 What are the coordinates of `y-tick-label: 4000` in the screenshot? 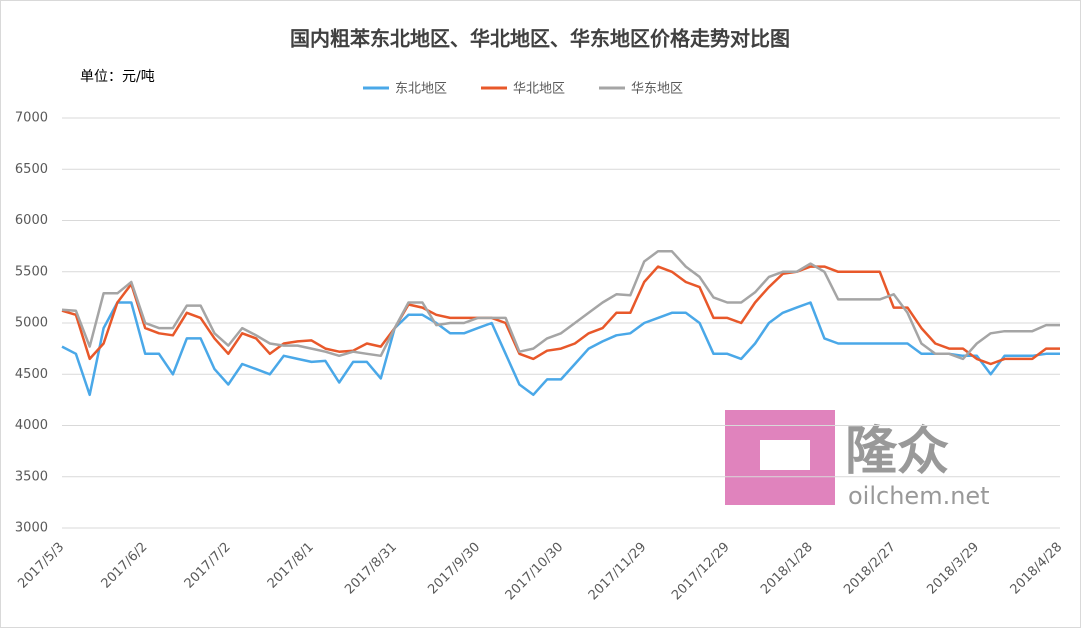 It's located at (31, 425).